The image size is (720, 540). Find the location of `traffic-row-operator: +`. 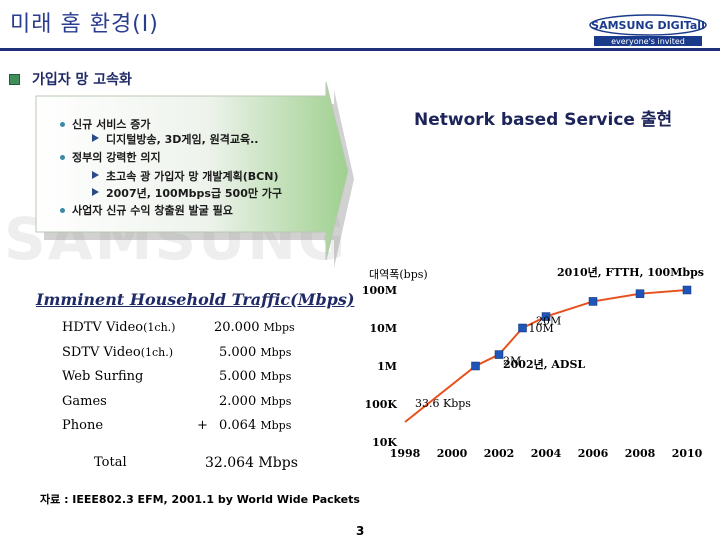

traffic-row-operator: + is located at coordinates (202, 425).